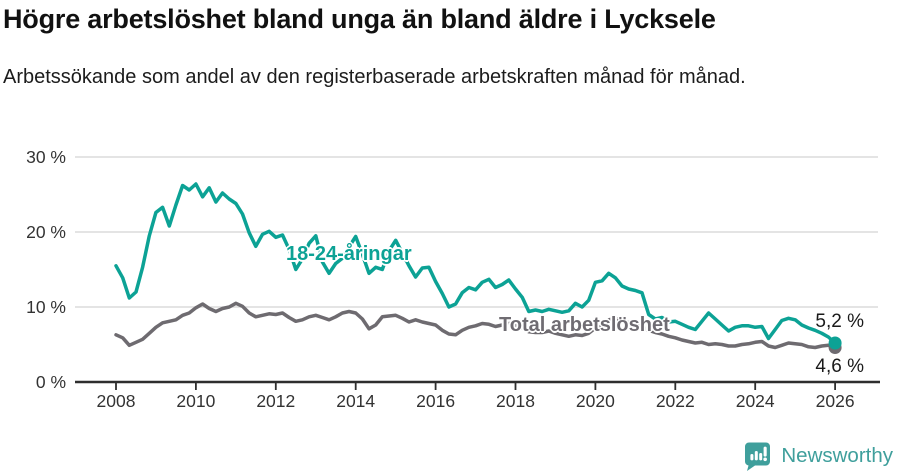 This screenshot has width=900, height=474. Describe the element at coordinates (595, 401) in the screenshot. I see `x-tick-label: 2020` at that location.